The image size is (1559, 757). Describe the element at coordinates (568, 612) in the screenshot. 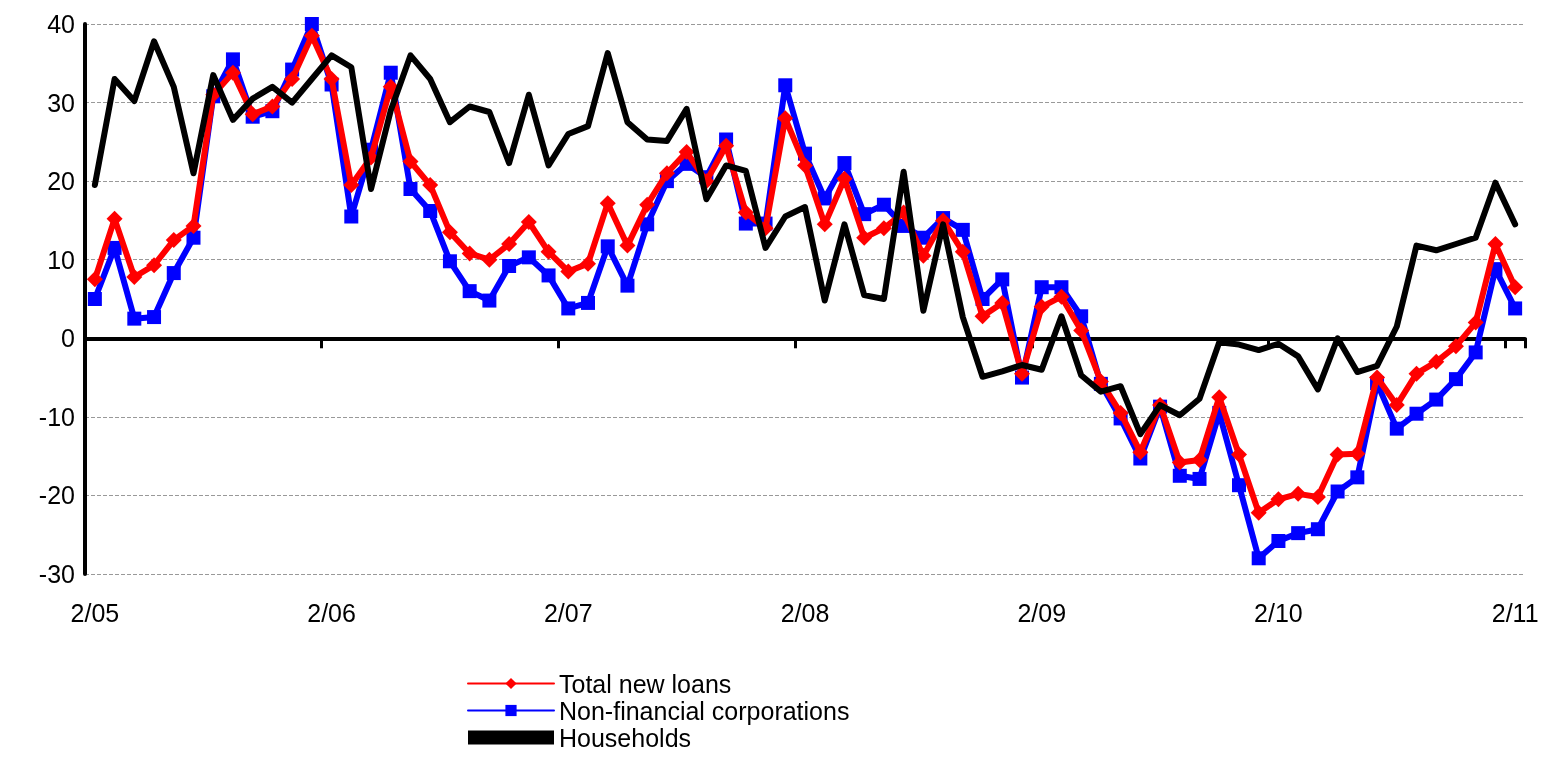

I see `x-tick-label: 2/07` at that location.